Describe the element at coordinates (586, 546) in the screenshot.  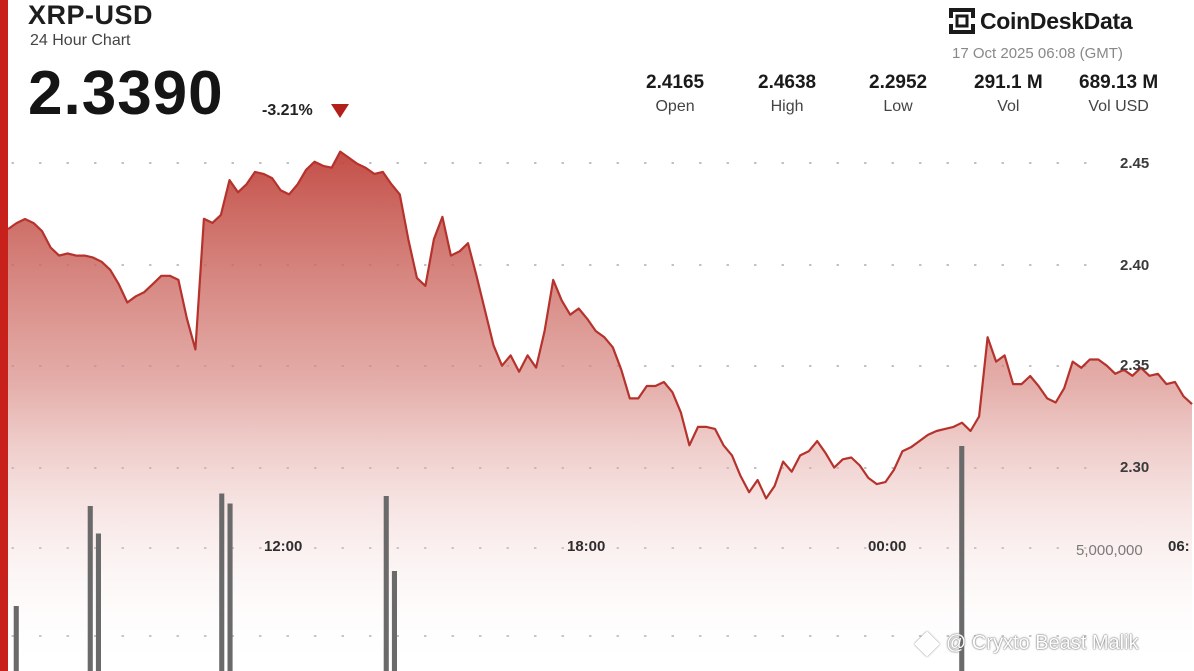
I see `x-tick-label: 18:00` at that location.